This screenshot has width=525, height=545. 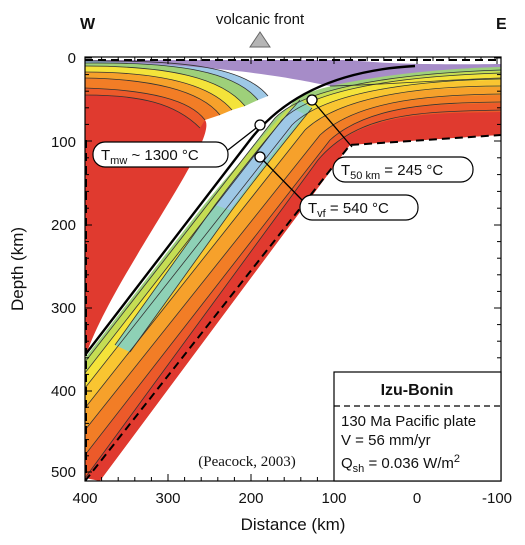 I want to click on volcanic-front-point, so click(x=260, y=157).